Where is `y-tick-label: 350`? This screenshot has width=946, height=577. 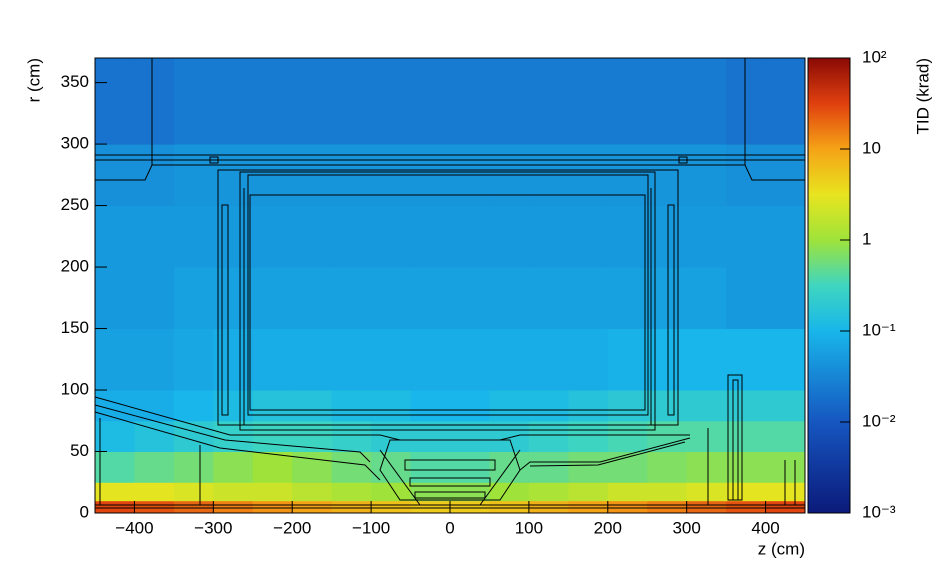
y-tick-label: 350 is located at coordinates (75, 81).